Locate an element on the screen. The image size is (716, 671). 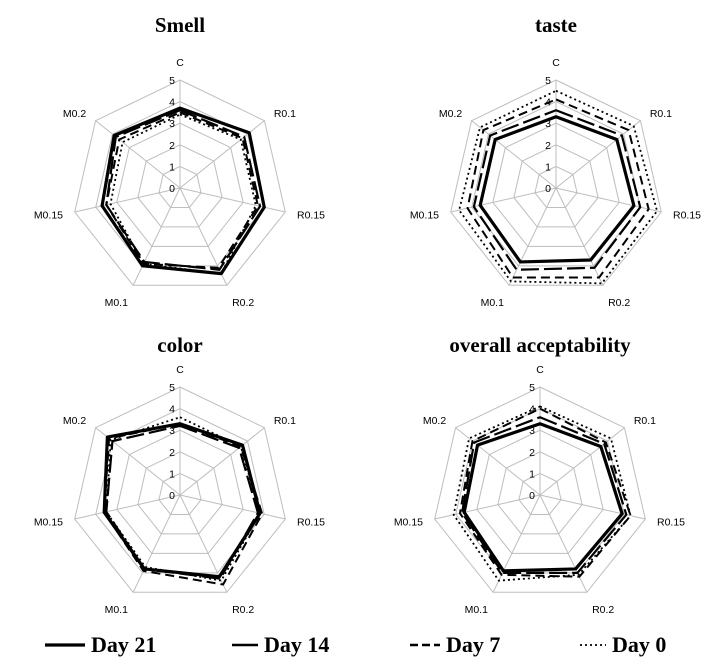
chart-title: color is located at coordinates (179, 345).